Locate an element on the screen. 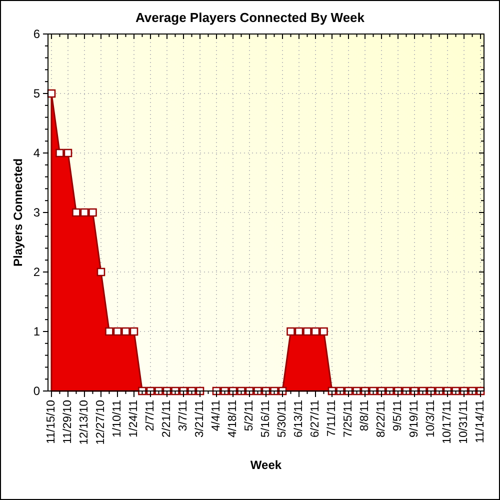  x-tick-label: 8/8/11 is located at coordinates (365, 416).